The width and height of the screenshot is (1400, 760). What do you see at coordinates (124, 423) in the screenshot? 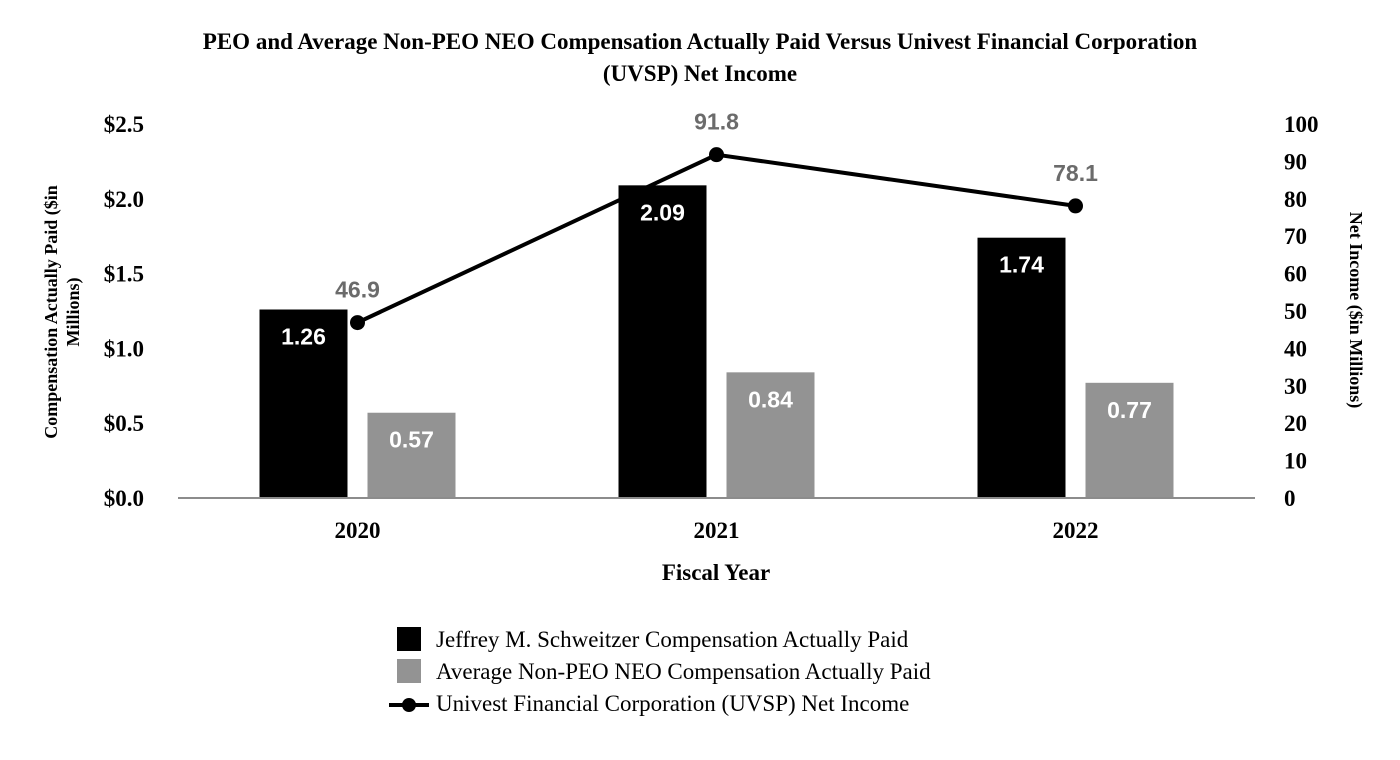
I see `y-tick-label: $0.5` at bounding box center [124, 423].